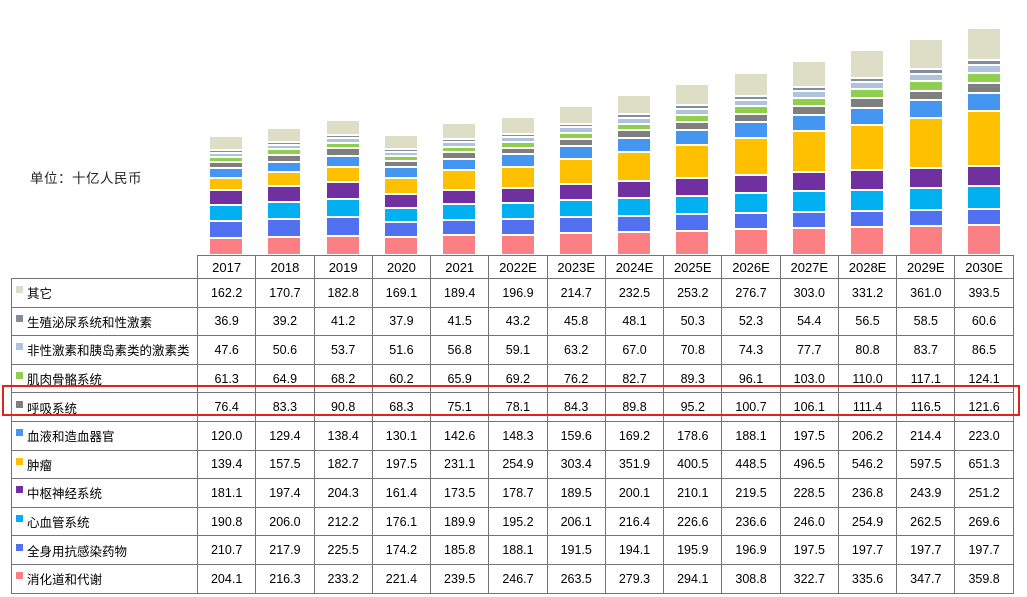 The width and height of the screenshot is (1027, 597). Describe the element at coordinates (285, 267) in the screenshot. I see `header-cell-year: 2018` at that location.